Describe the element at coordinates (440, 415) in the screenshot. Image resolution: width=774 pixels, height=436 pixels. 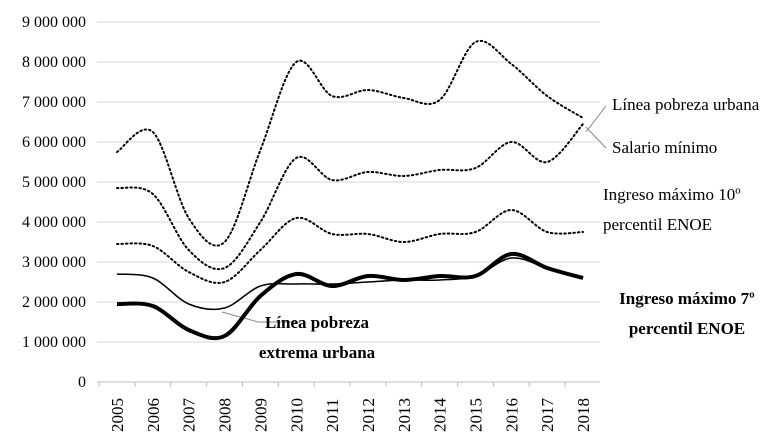
I see `x-tick-label: 2014` at that location.